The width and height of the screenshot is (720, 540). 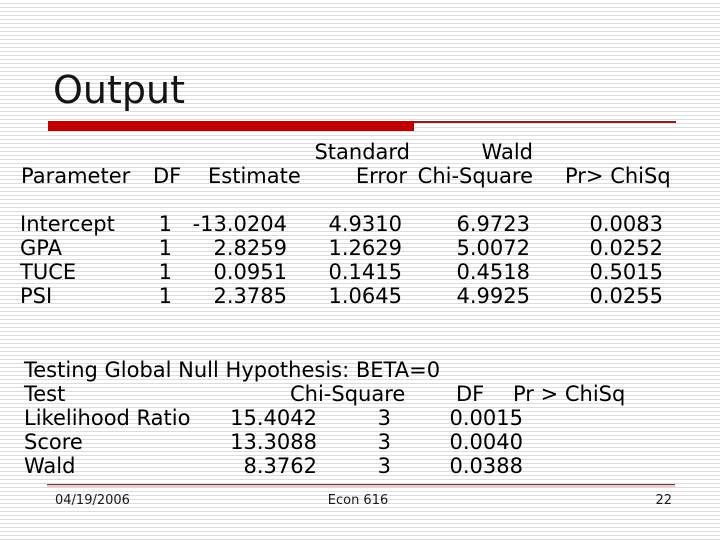 I want to click on cell-parameter: TUCE, so click(x=48, y=272).